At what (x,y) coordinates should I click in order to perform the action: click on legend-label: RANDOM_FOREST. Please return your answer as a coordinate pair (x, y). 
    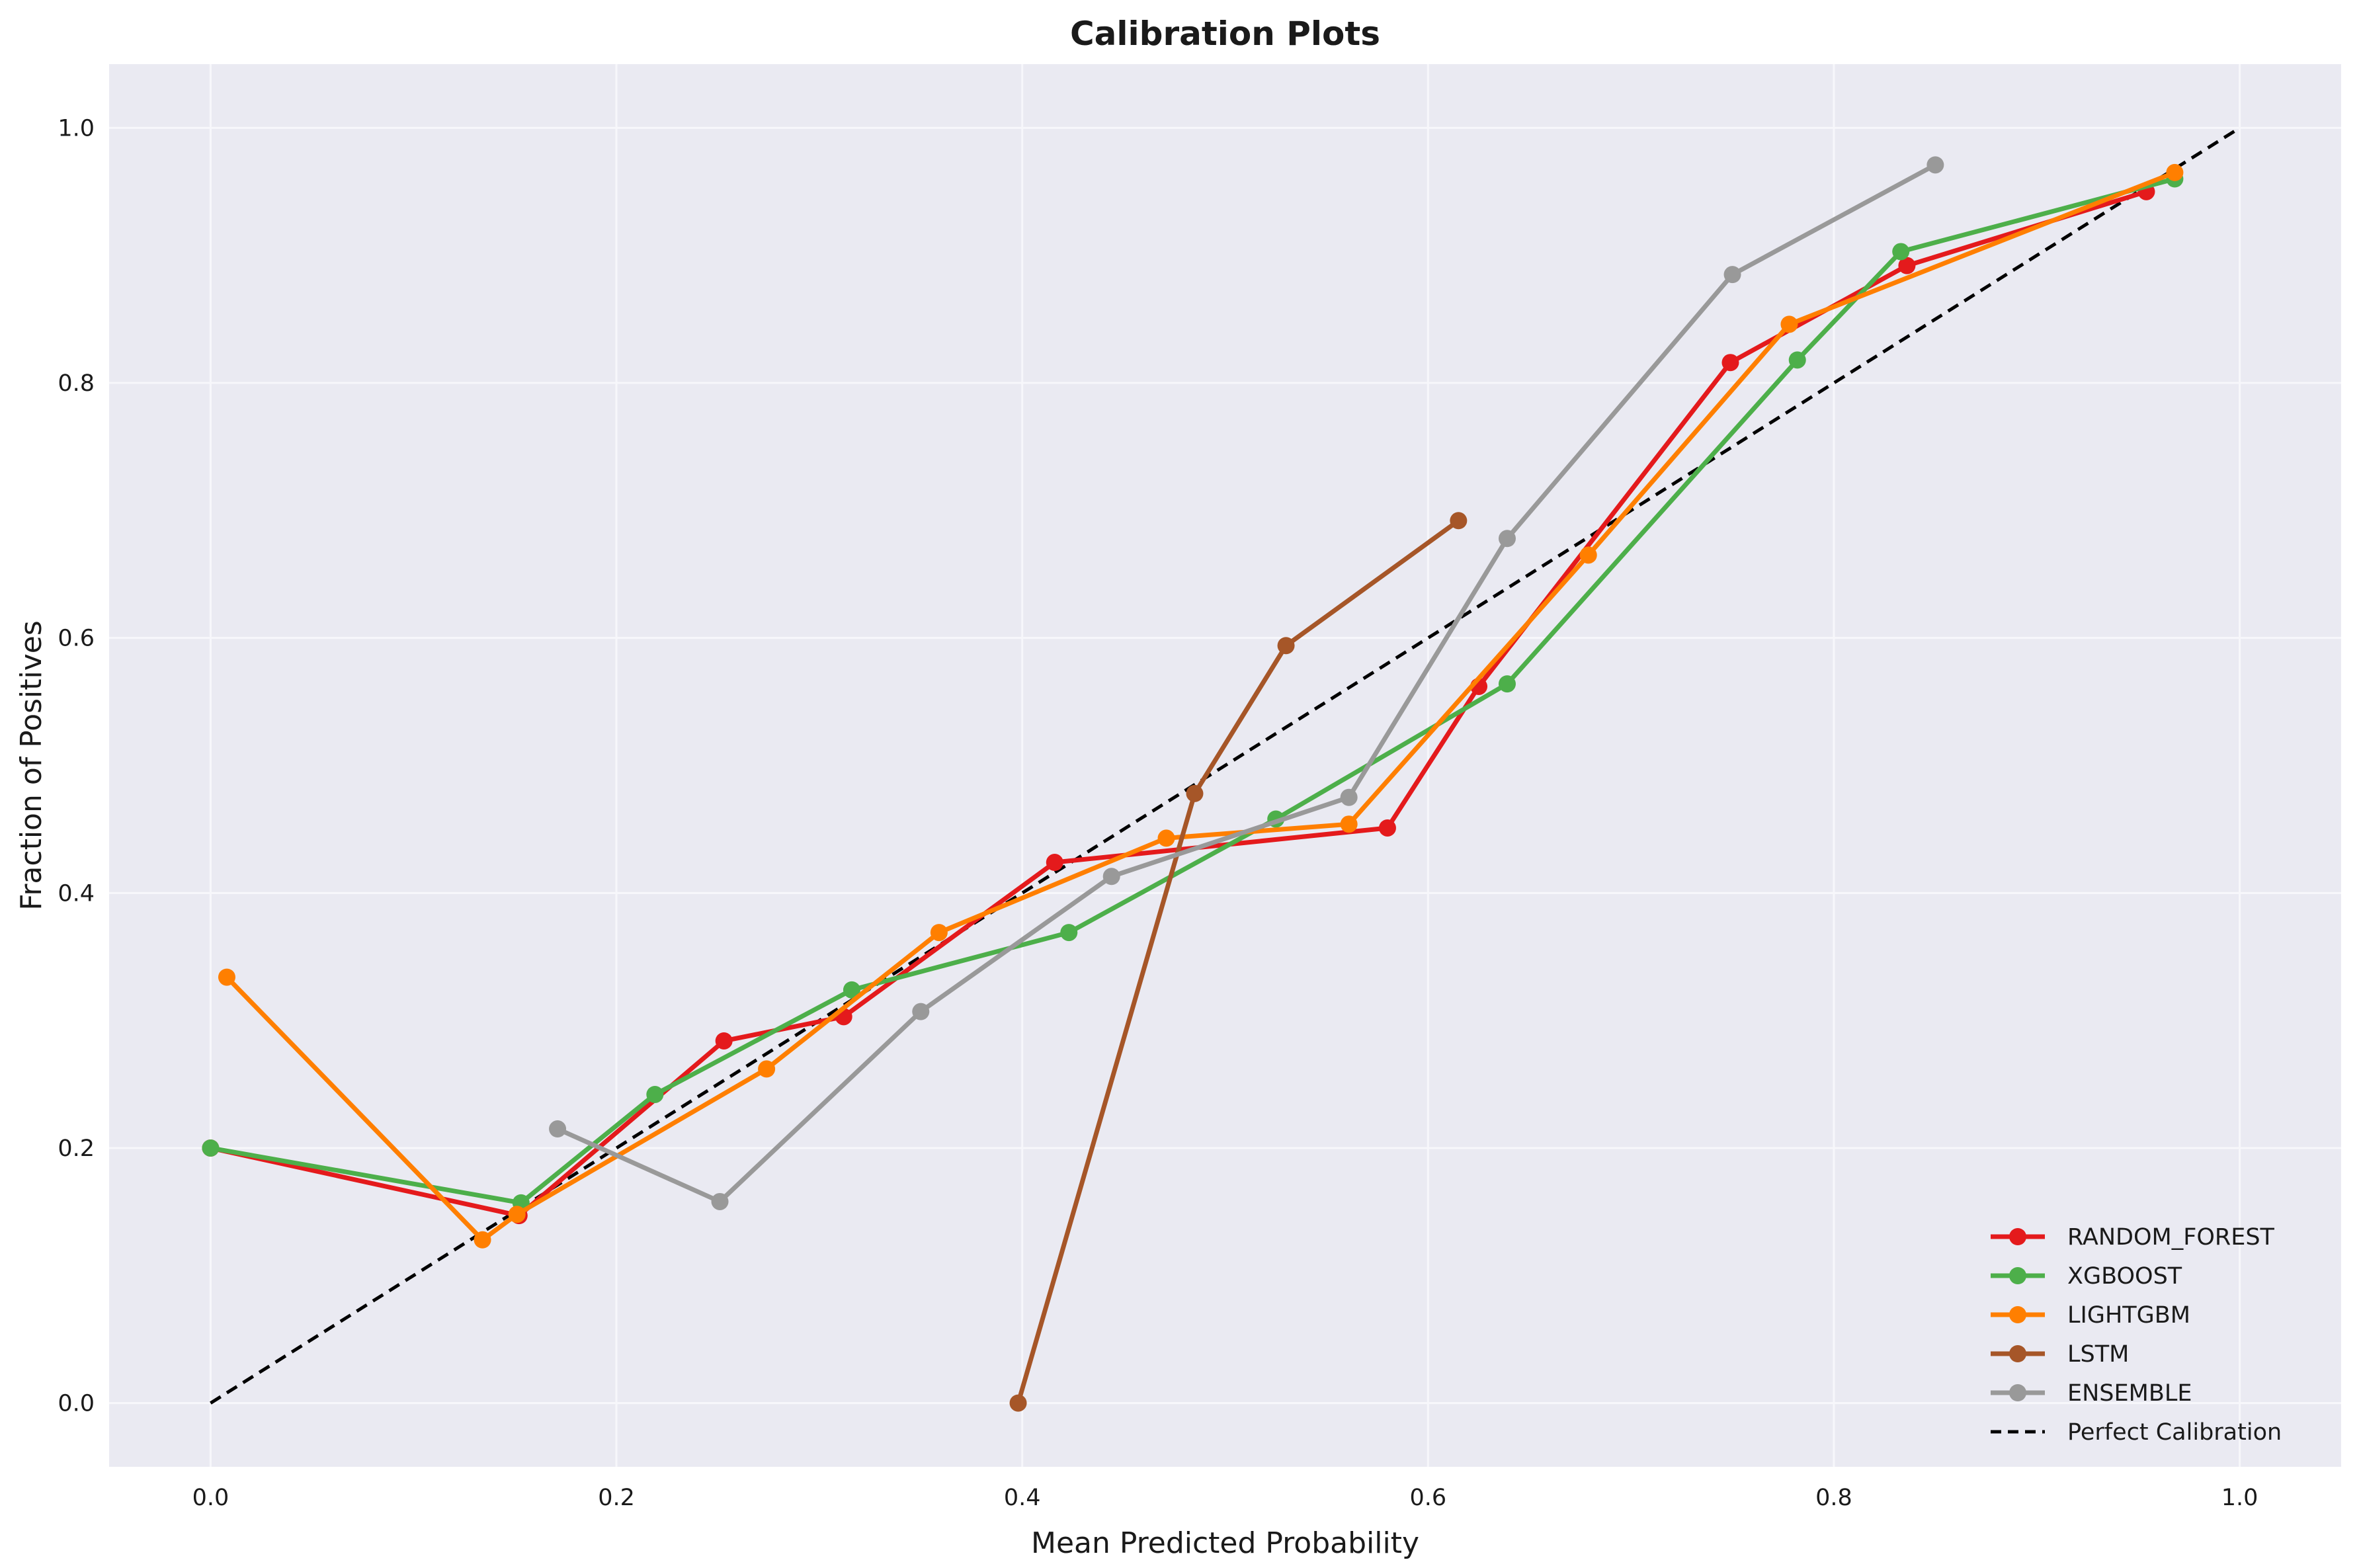
    Looking at the image, I should click on (2171, 1237).